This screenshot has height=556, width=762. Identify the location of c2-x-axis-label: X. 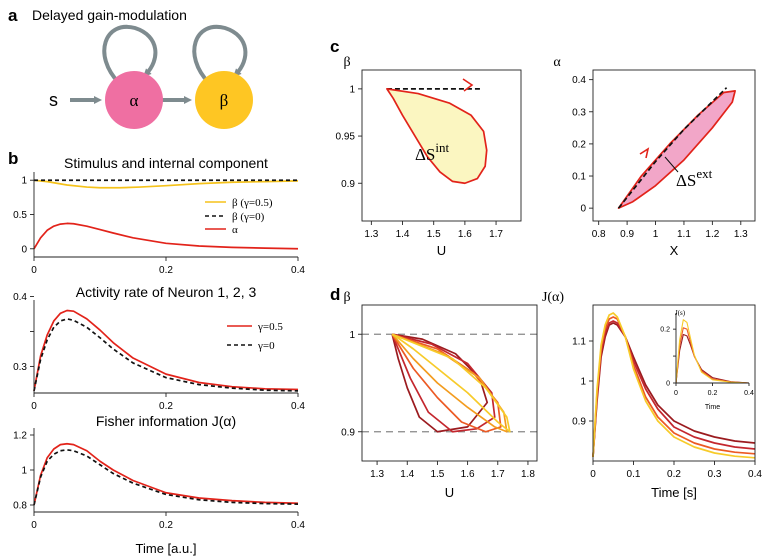
(674, 250).